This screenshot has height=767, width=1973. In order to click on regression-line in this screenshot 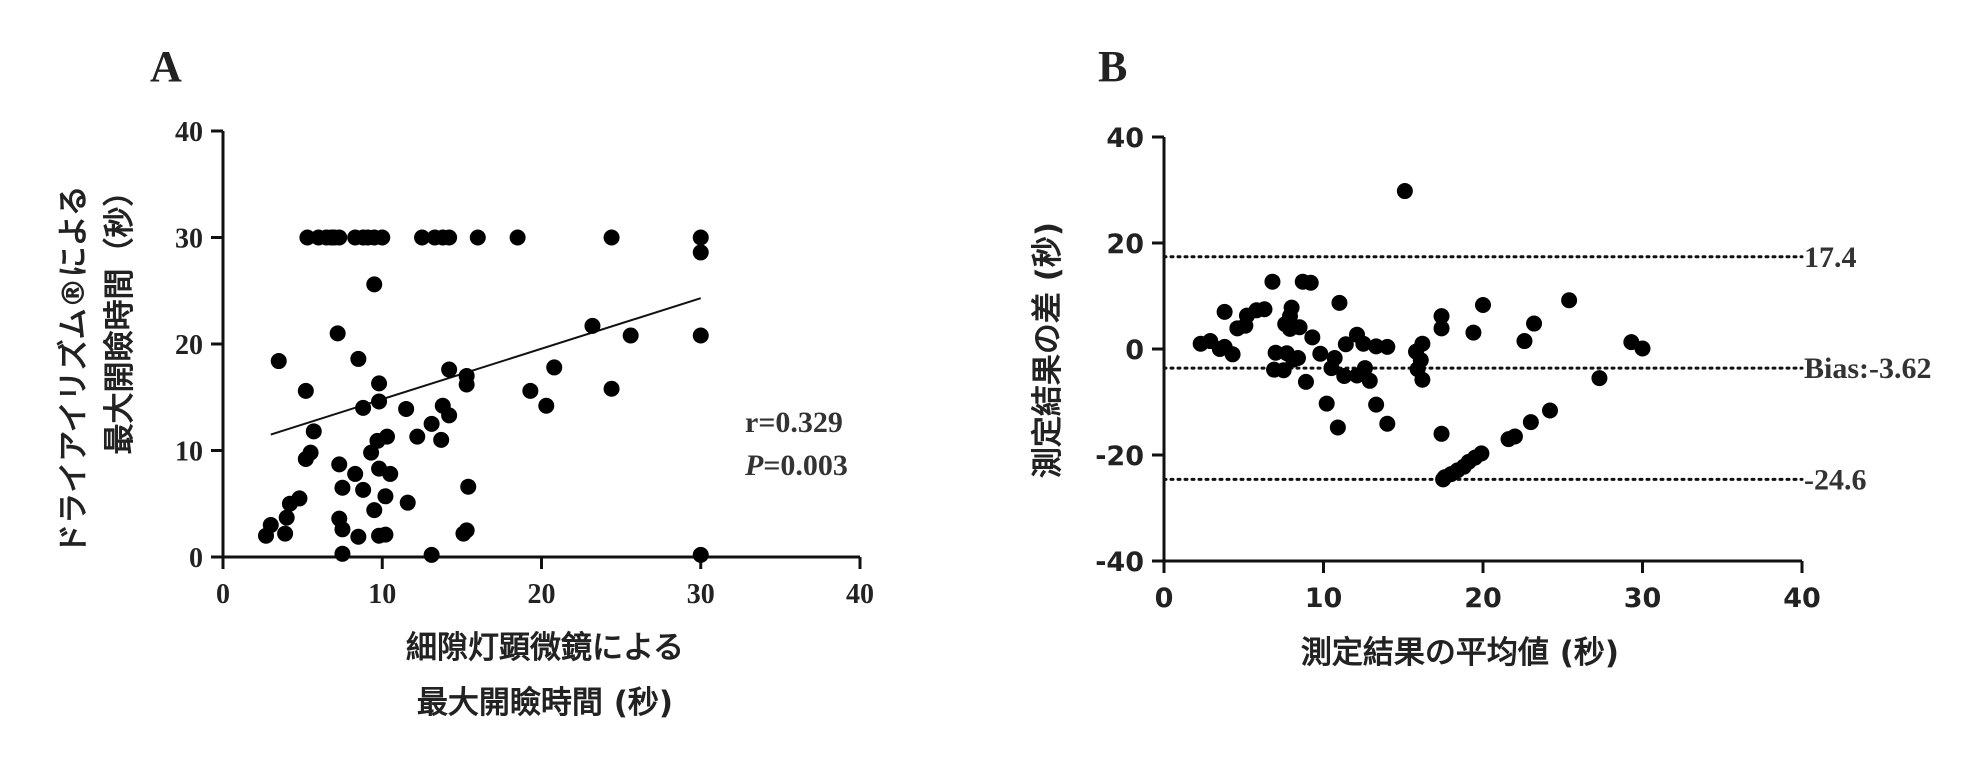, I will do `click(486, 366)`.